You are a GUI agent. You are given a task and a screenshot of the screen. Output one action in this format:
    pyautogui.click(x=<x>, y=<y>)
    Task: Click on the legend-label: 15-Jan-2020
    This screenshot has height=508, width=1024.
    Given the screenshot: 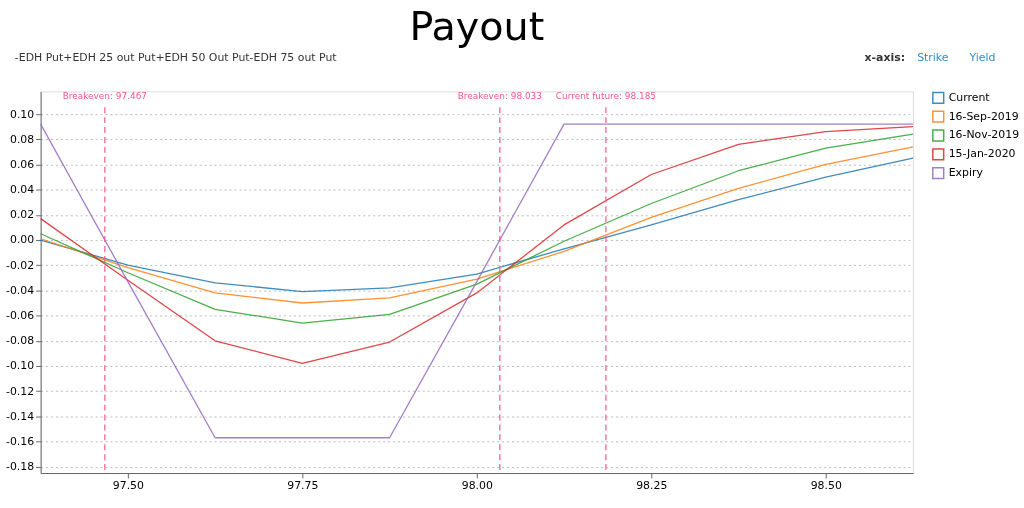 What is the action you would take?
    pyautogui.click(x=982, y=154)
    